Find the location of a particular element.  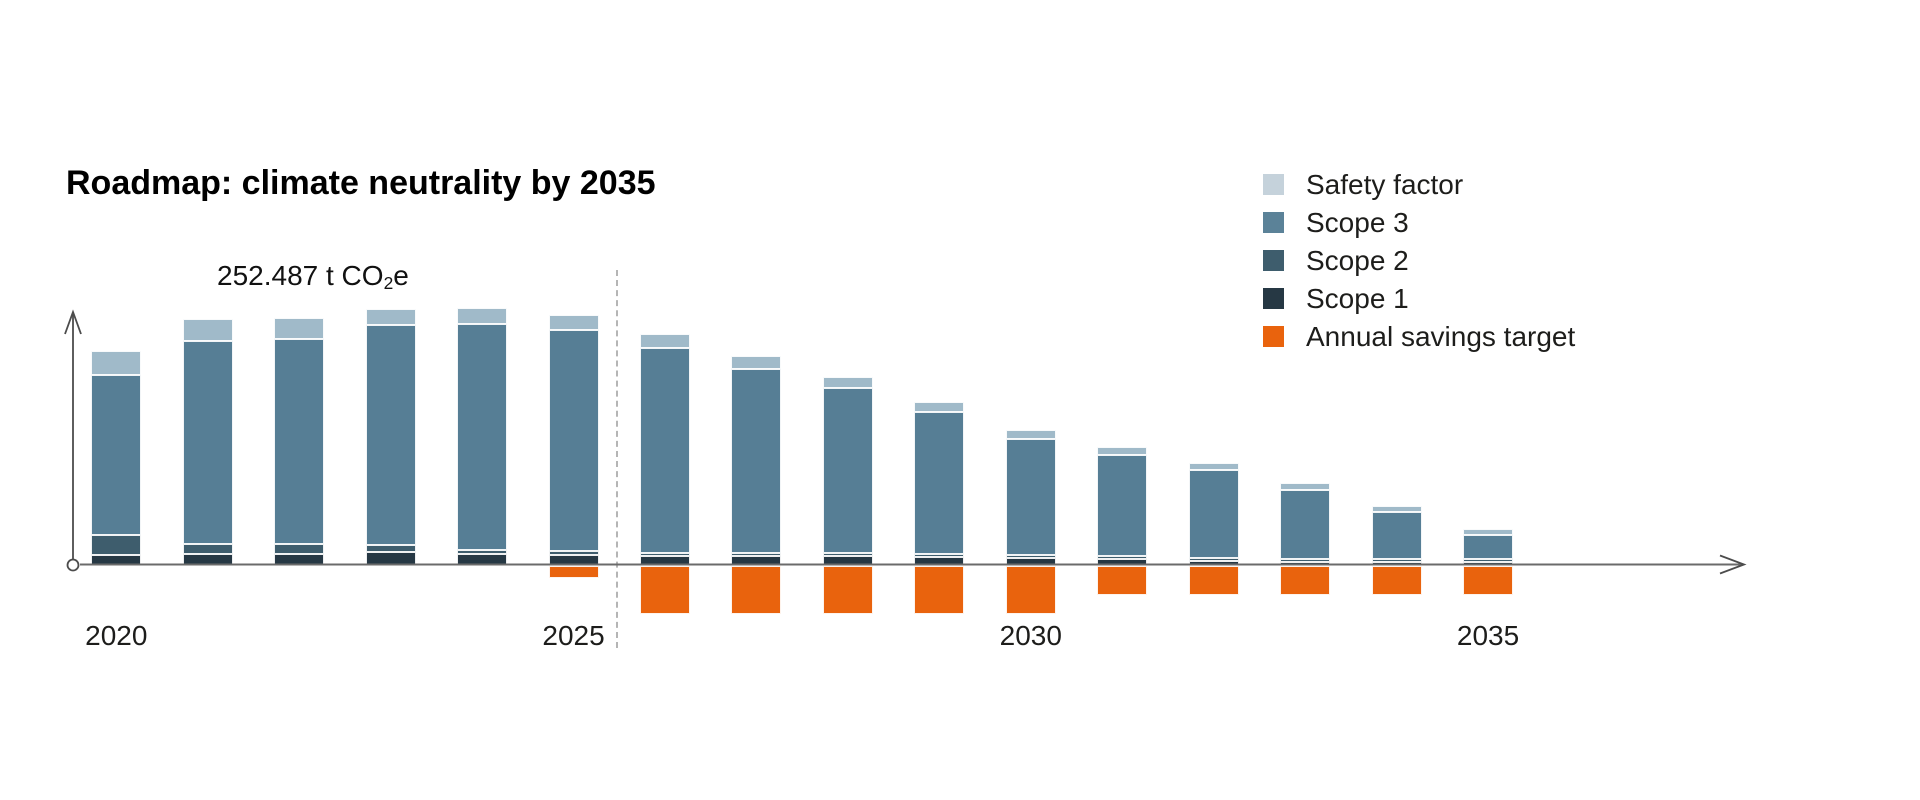

bar-2025 is located at coordinates (573, 440).